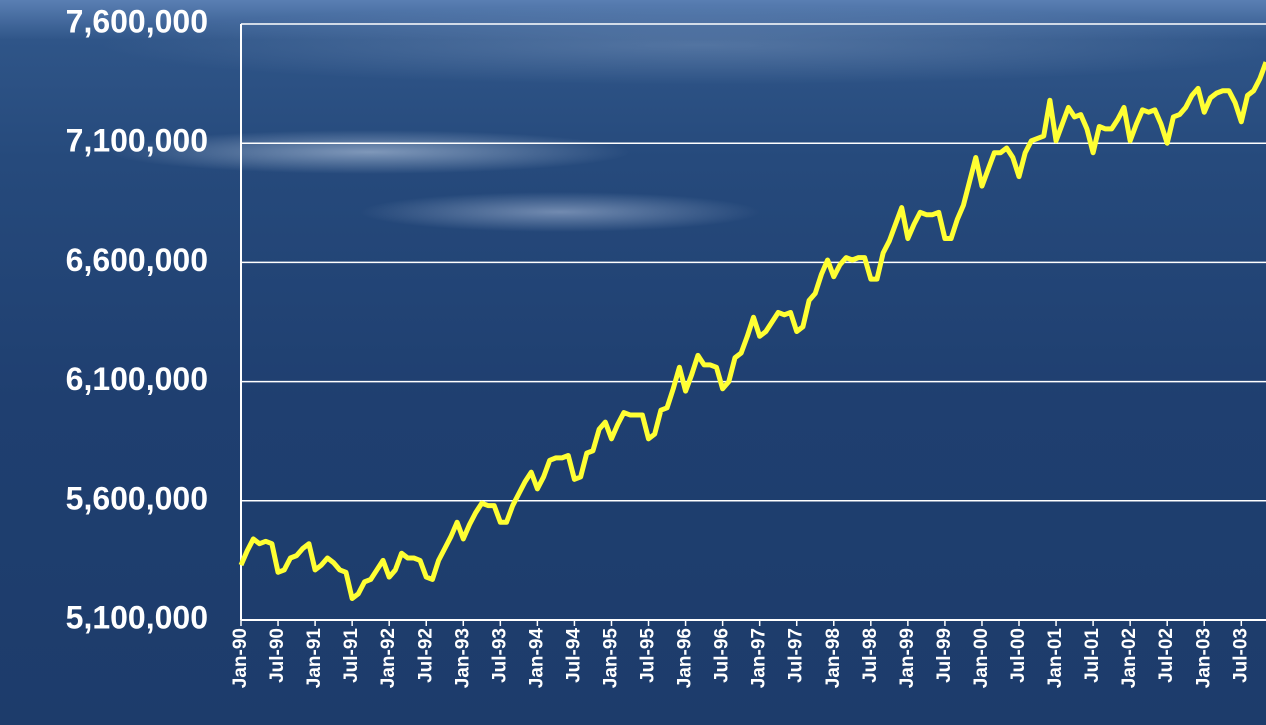 This screenshot has height=725, width=1266. Describe the element at coordinates (833, 658) in the screenshot. I see `x-tick-label: Jan-98` at that location.